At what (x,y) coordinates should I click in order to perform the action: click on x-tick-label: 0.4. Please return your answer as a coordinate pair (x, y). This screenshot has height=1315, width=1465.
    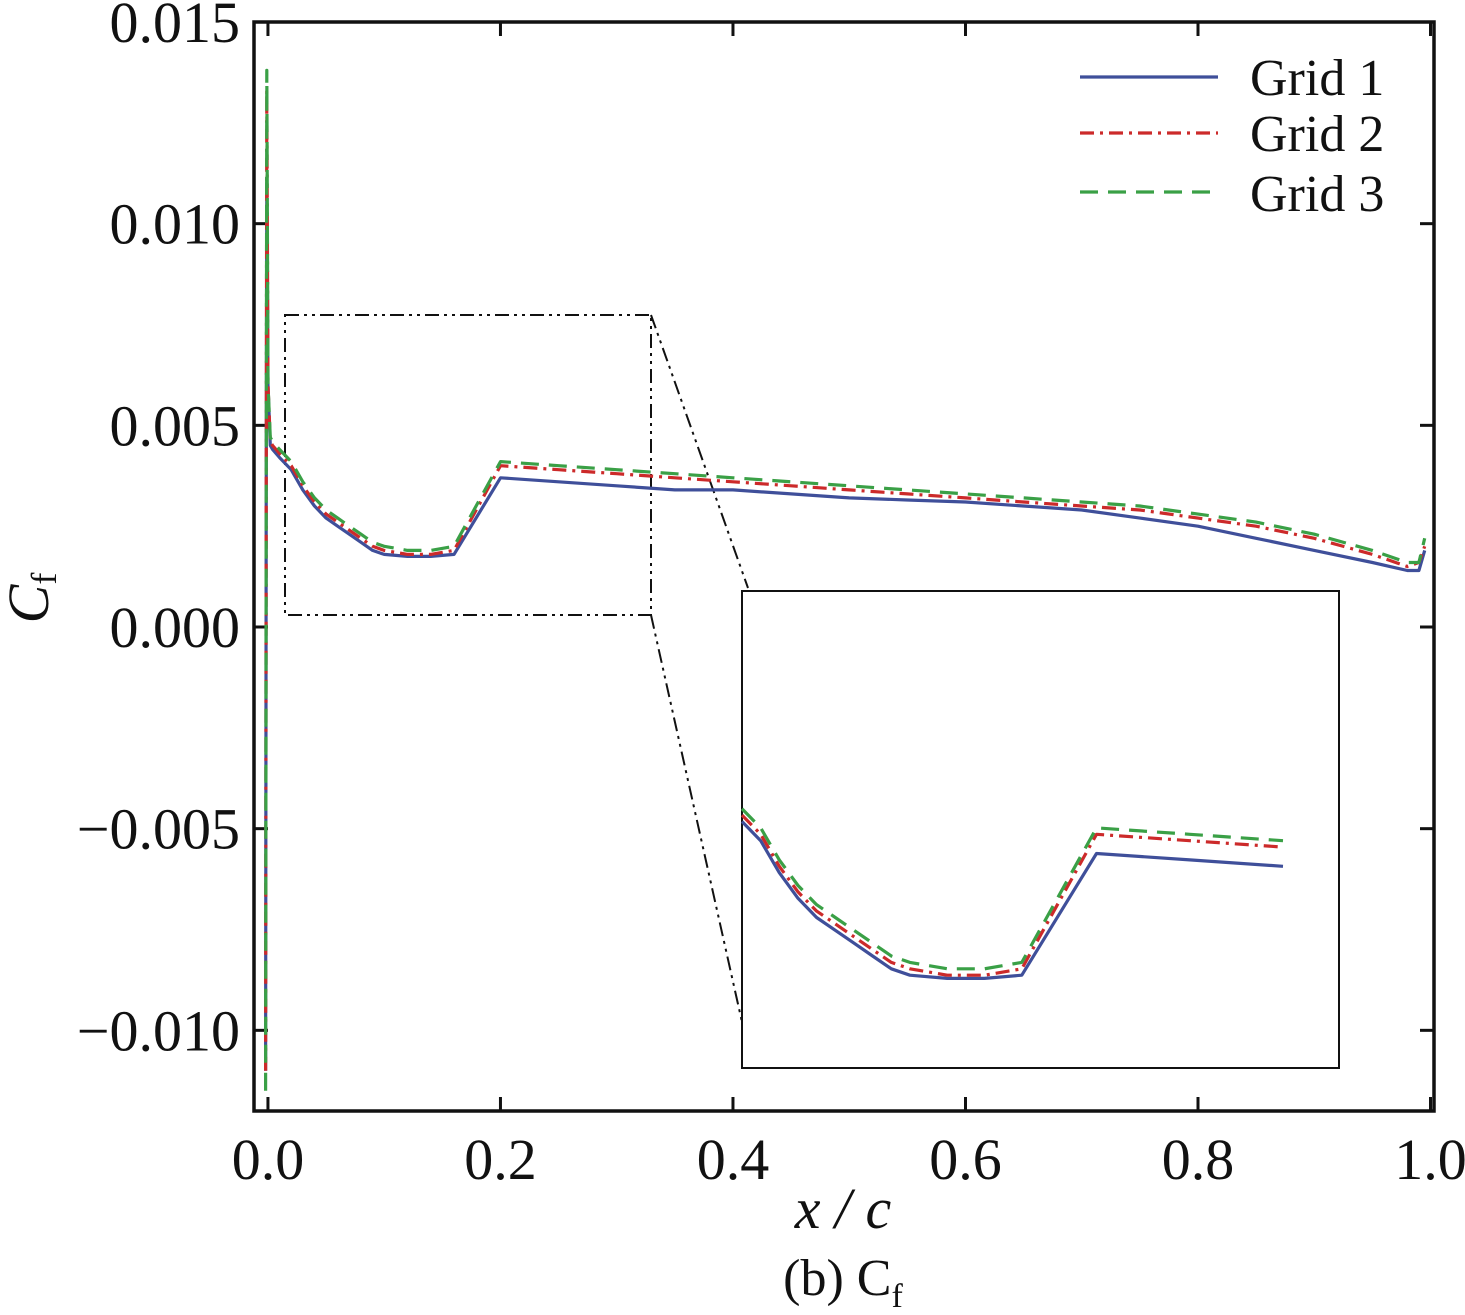
    Looking at the image, I should click on (733, 1159).